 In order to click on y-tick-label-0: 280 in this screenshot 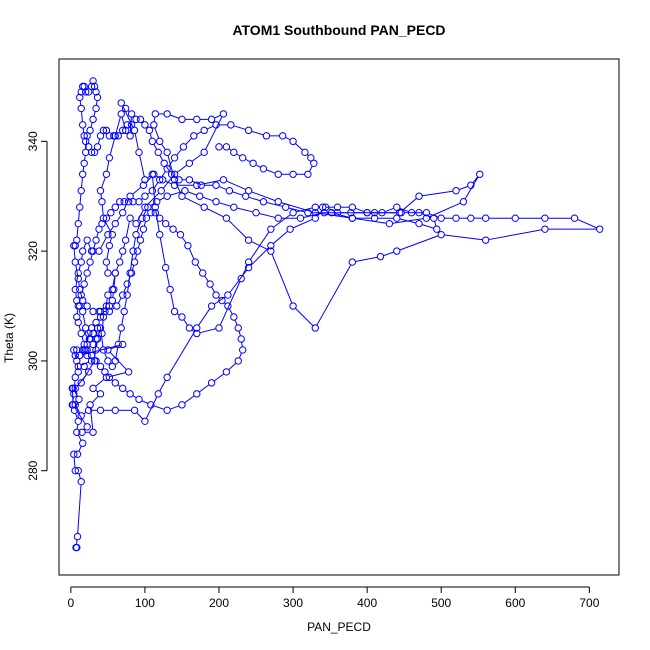, I will do `click(33, 470)`.